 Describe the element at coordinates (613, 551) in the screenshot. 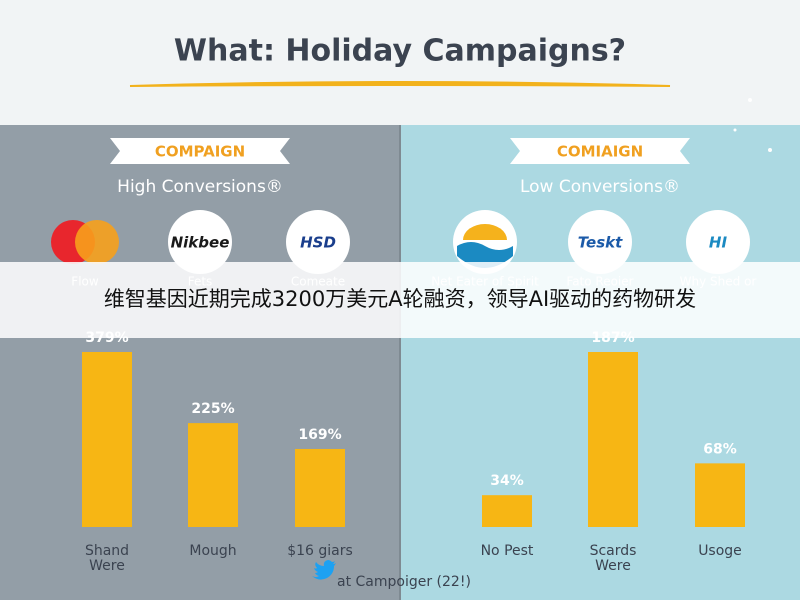

I see `bar-category-label: Scards` at that location.